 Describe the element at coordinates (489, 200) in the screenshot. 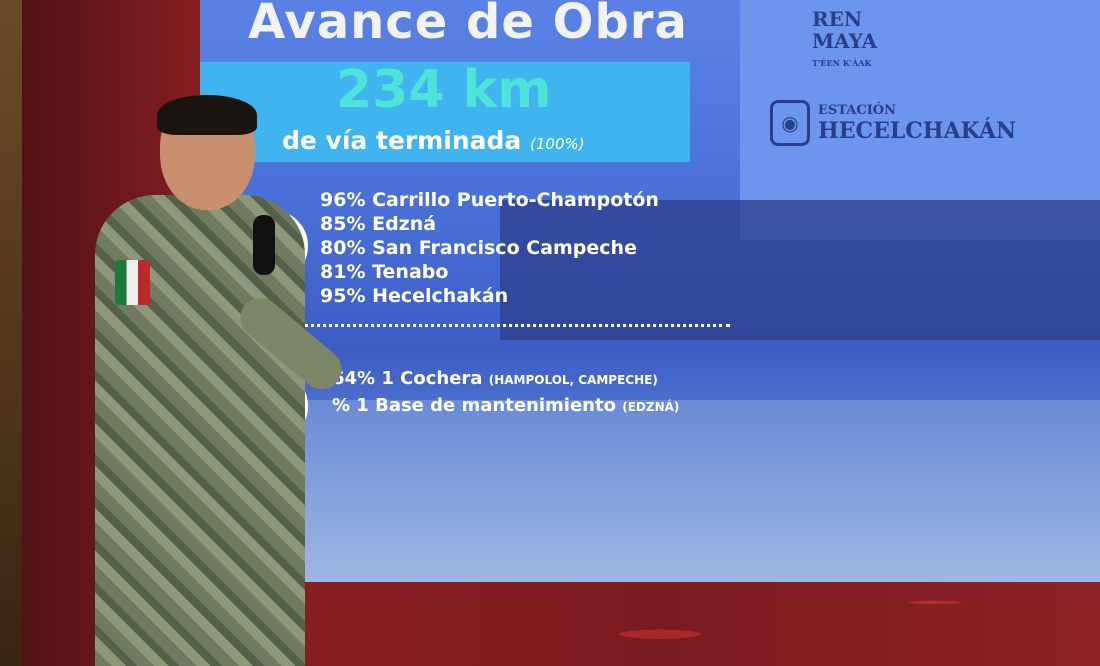

I see `list-item: 96% Carrillo Puerto-Champotón` at that location.